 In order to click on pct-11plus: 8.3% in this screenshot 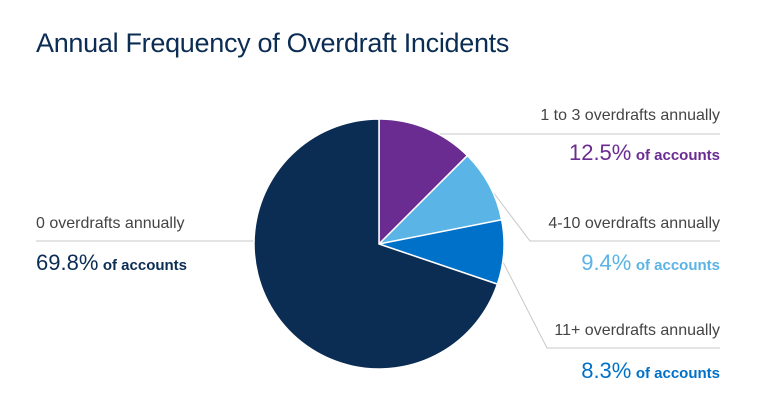, I will do `click(606, 370)`.